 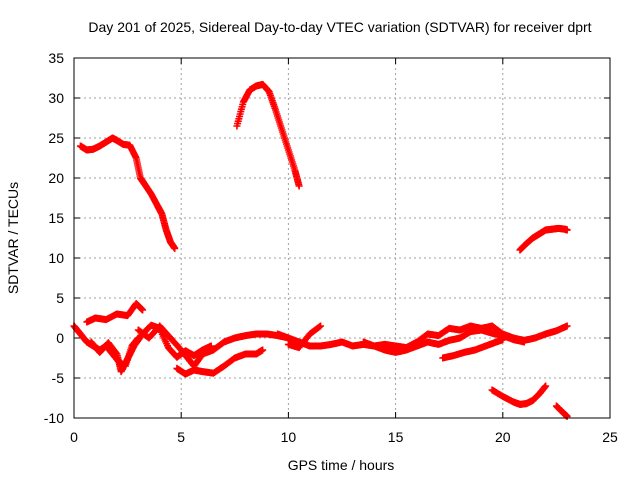 I want to click on series-arc-trough, so click(x=519, y=395).